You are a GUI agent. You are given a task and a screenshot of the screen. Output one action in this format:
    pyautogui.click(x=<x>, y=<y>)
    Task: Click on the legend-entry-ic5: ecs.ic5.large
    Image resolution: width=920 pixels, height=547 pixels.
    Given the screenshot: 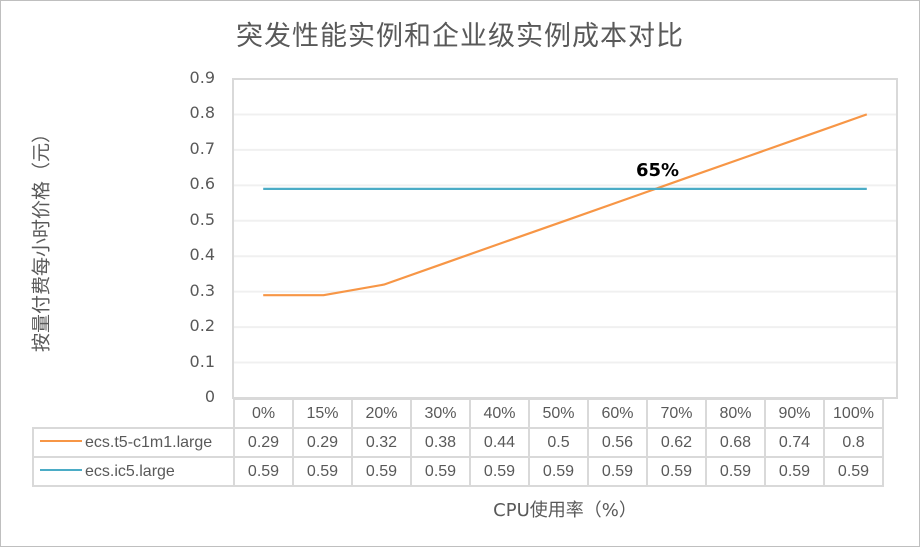 What is the action you would take?
    pyautogui.click(x=133, y=471)
    